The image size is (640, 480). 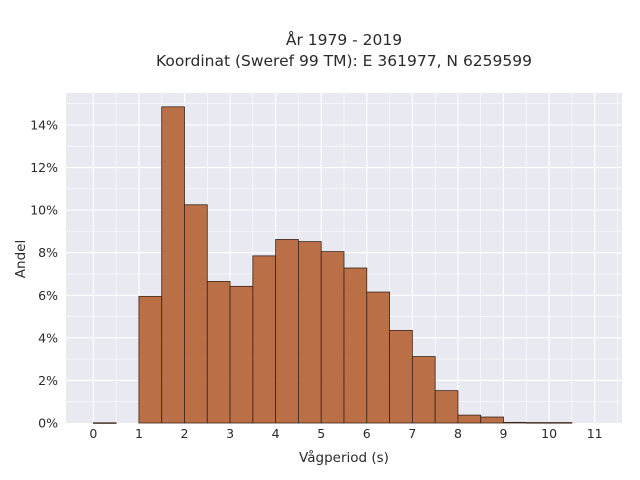 What do you see at coordinates (139, 433) in the screenshot?
I see `x-tick-label: 1` at bounding box center [139, 433].